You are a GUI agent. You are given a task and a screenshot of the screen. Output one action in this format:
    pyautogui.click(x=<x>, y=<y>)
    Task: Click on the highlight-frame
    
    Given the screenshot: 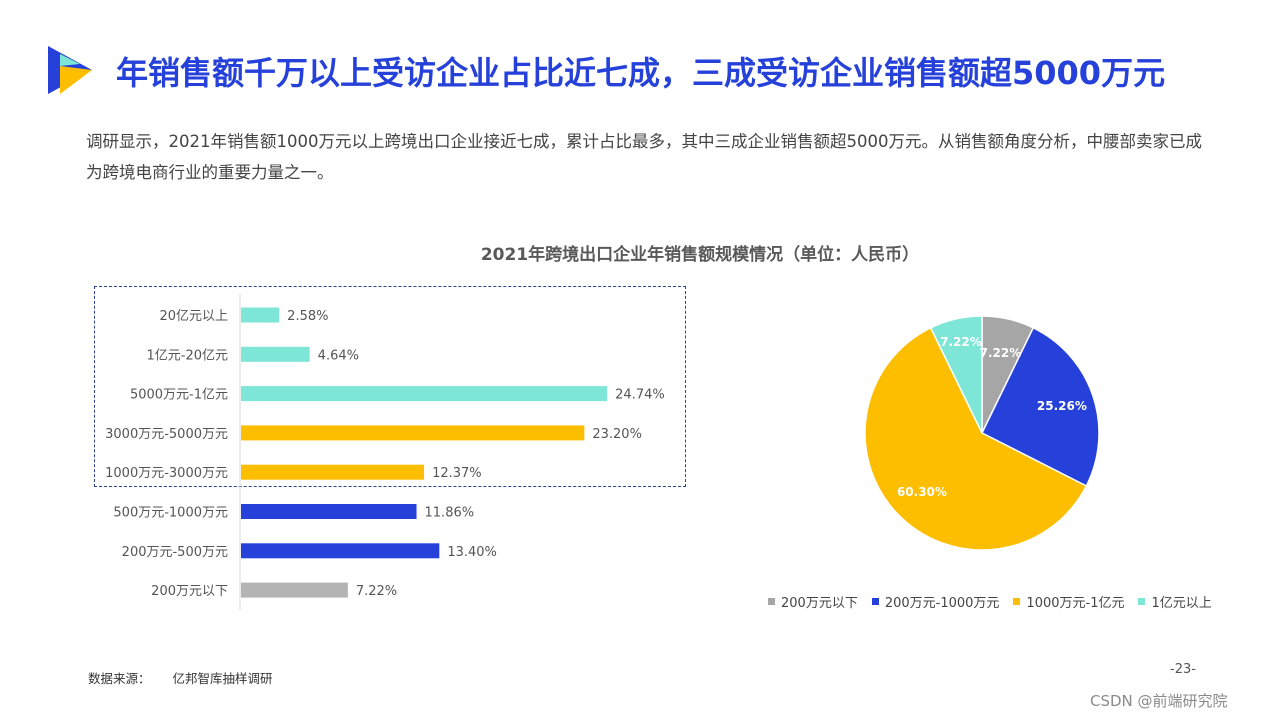 What is the action you would take?
    pyautogui.click(x=390, y=386)
    